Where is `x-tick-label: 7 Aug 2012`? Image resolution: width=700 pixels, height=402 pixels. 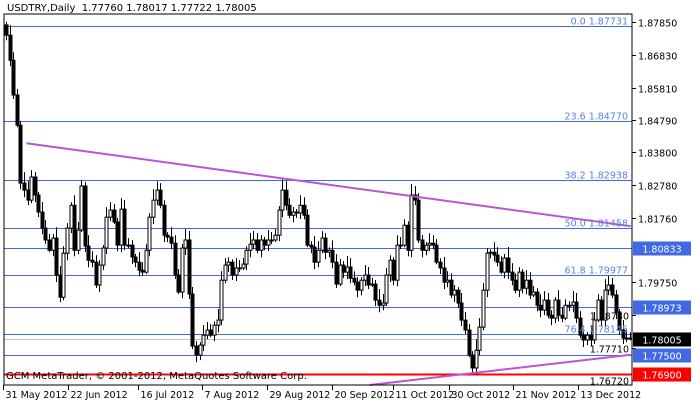
x-tick-label: 7 Aug 2012 is located at coordinates (232, 395).